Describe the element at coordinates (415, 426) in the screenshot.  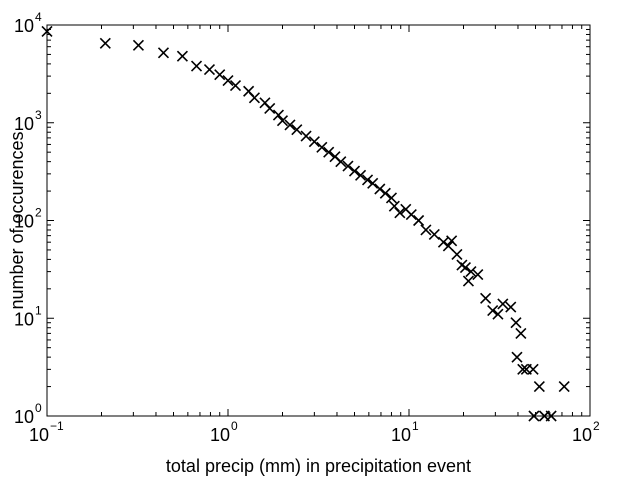
I see `x-tick-label-exponent: 1` at that location.